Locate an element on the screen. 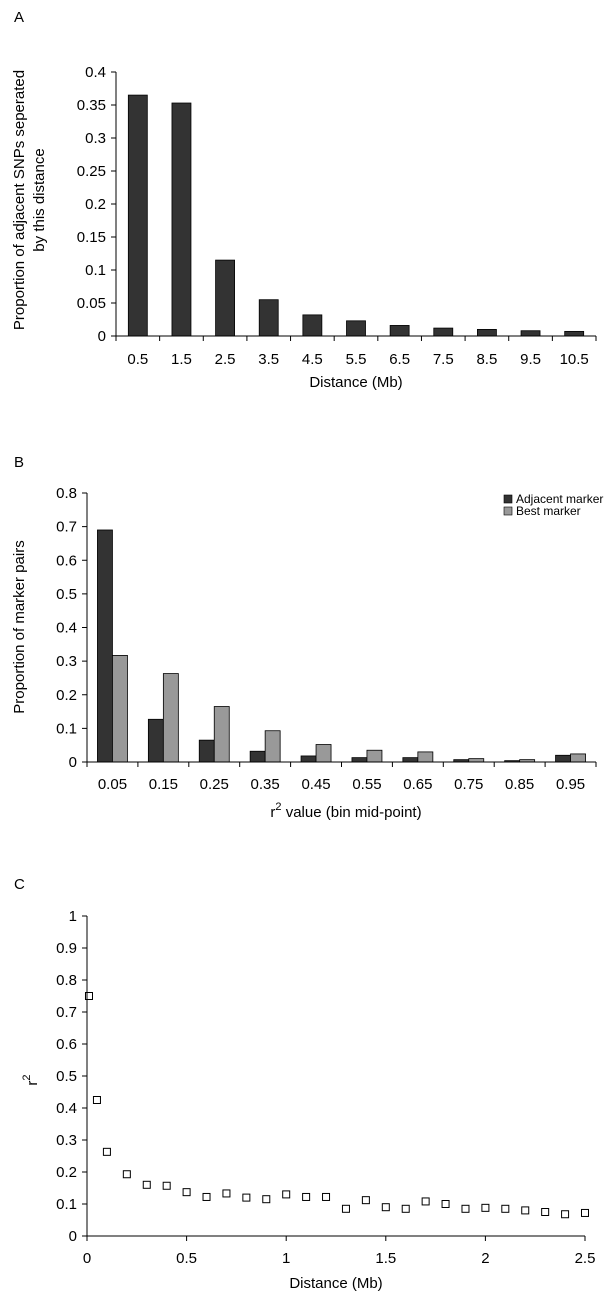 The width and height of the screenshot is (604, 1295). panel-b-y-tick-label: 0.4 is located at coordinates (66, 628).